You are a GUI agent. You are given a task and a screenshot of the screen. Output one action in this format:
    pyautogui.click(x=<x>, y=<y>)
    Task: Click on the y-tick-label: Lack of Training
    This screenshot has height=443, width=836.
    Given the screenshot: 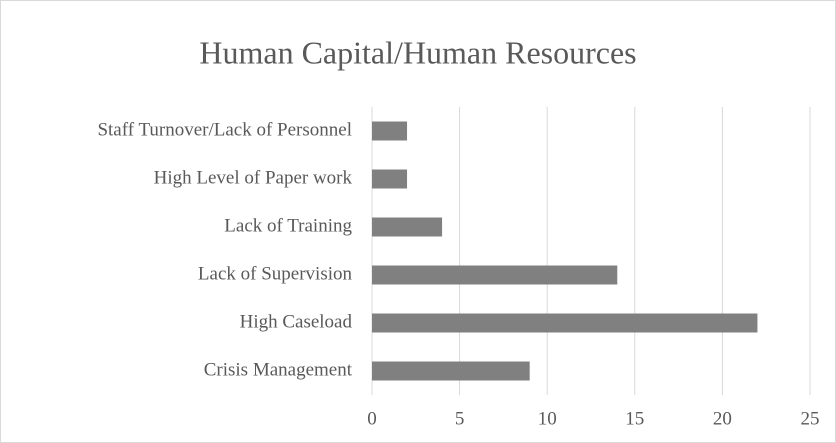 What is the action you would take?
    pyautogui.click(x=288, y=225)
    